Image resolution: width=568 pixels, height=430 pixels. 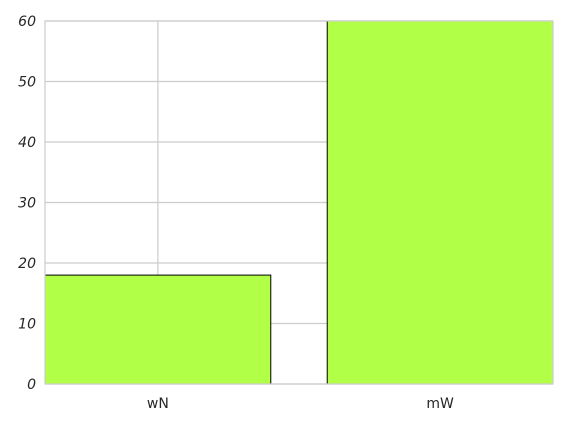 I want to click on y-tick-label: 10, so click(x=27, y=325).